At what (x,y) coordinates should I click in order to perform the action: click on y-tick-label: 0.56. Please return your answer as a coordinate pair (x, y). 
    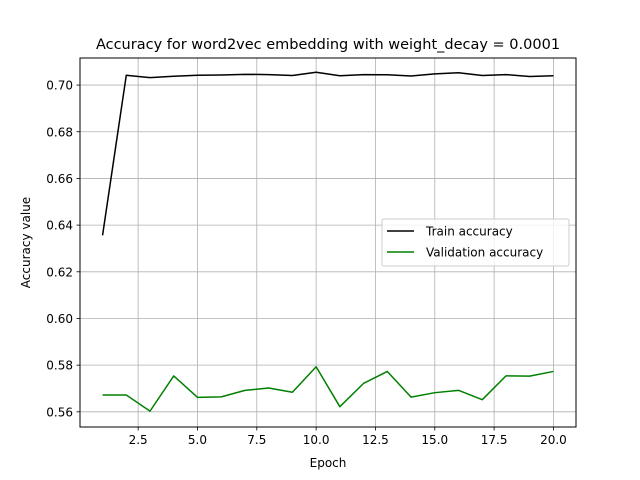
    Looking at the image, I should click on (59, 412).